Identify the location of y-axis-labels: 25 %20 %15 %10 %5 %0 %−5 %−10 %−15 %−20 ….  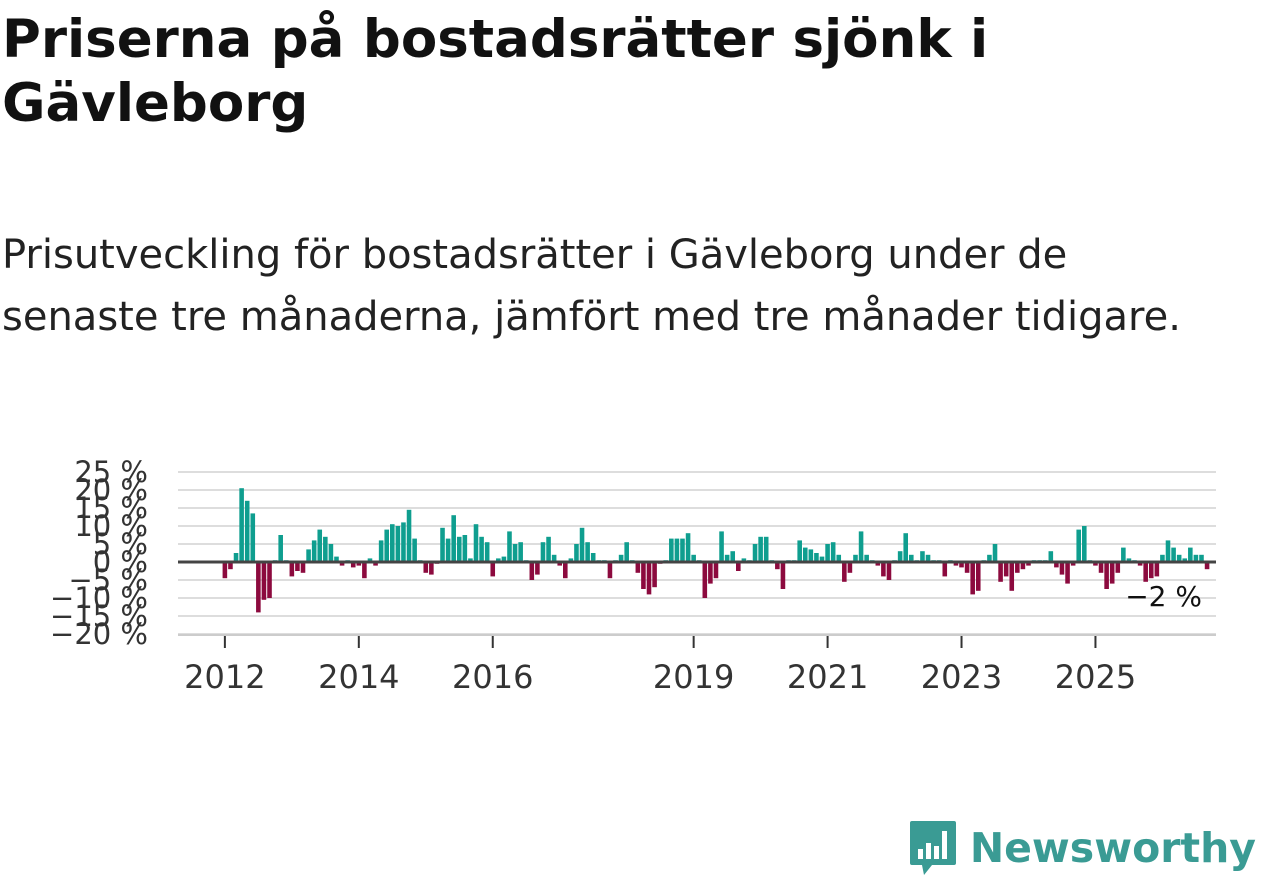
(99, 553).